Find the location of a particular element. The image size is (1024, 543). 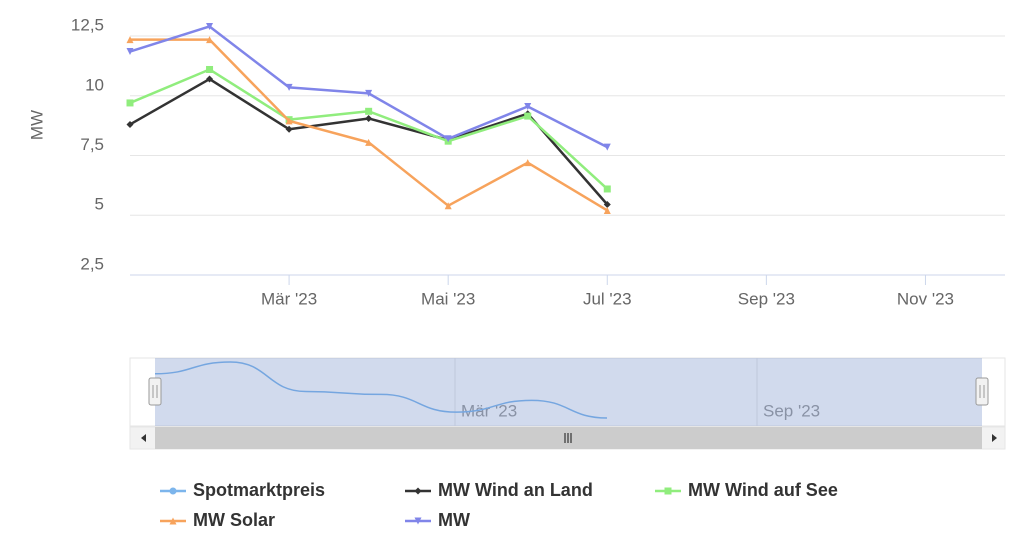

legend-item: MW is located at coordinates (437, 520).